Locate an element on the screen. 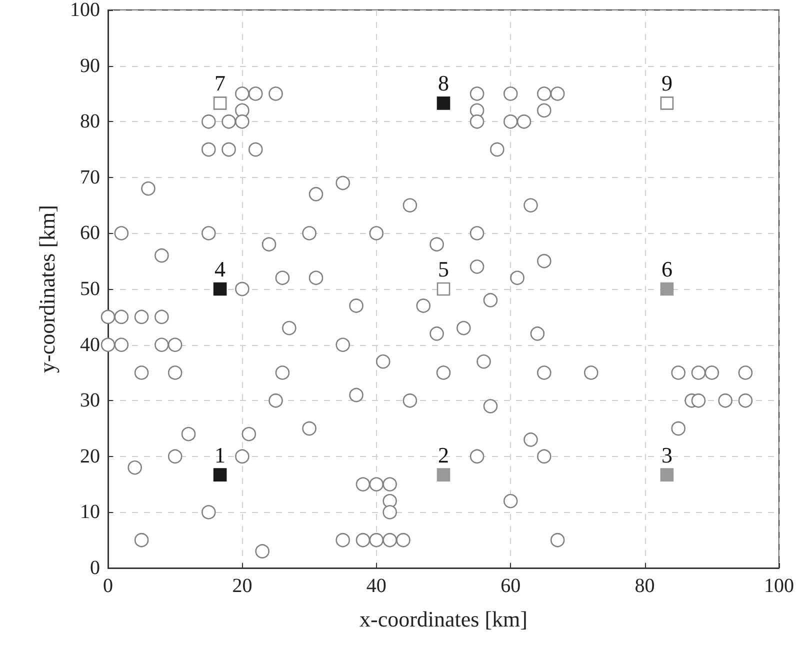 The image size is (800, 653). annotation: 7 is located at coordinates (220, 83).